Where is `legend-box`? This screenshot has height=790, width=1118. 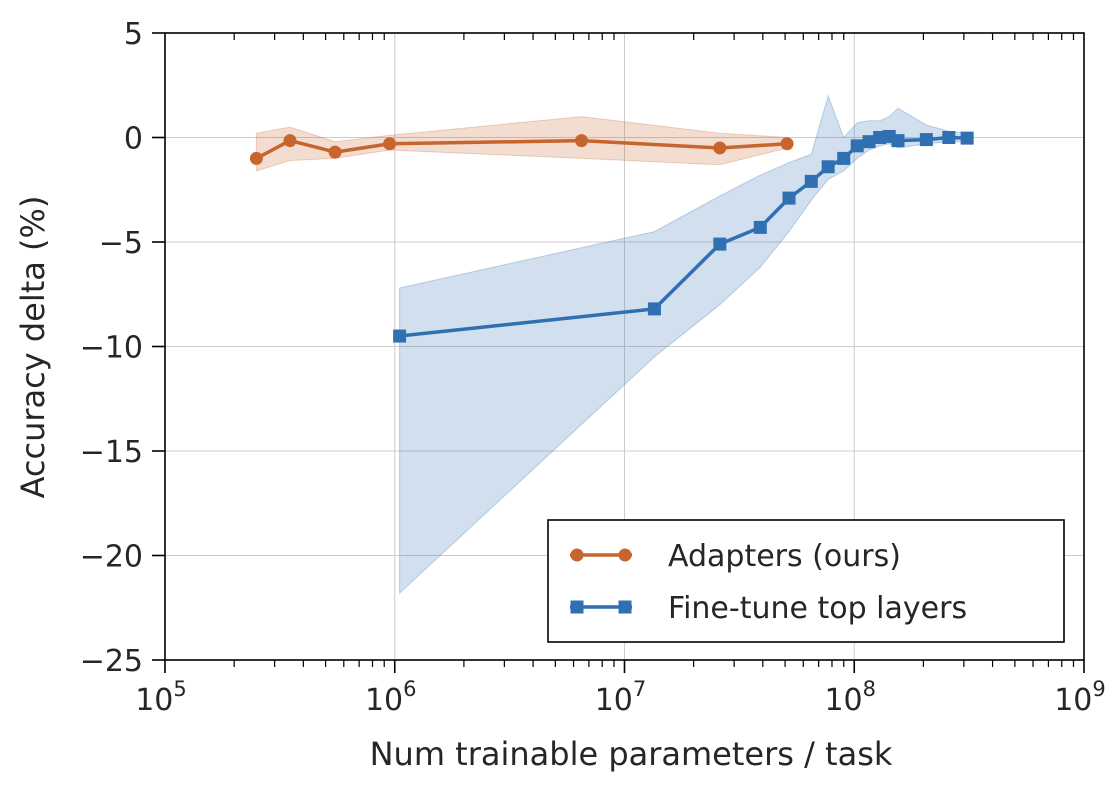
legend-box is located at coordinates (806, 581).